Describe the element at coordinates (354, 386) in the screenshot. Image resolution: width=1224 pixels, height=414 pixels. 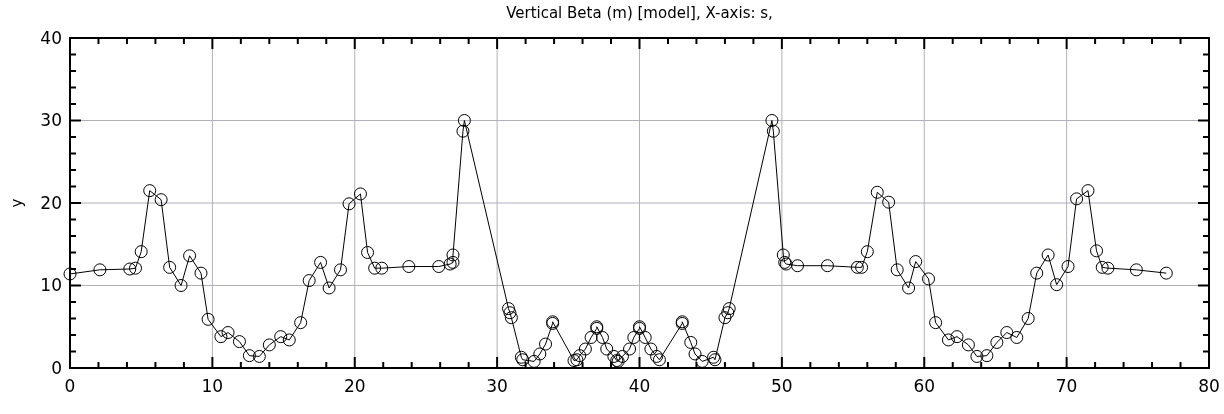
I see `x-tick-label: 20` at that location.